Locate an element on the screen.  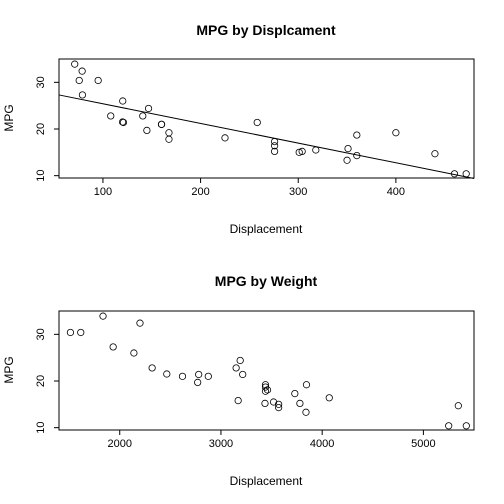
chart-title: MPG by Weight is located at coordinates (266, 281).